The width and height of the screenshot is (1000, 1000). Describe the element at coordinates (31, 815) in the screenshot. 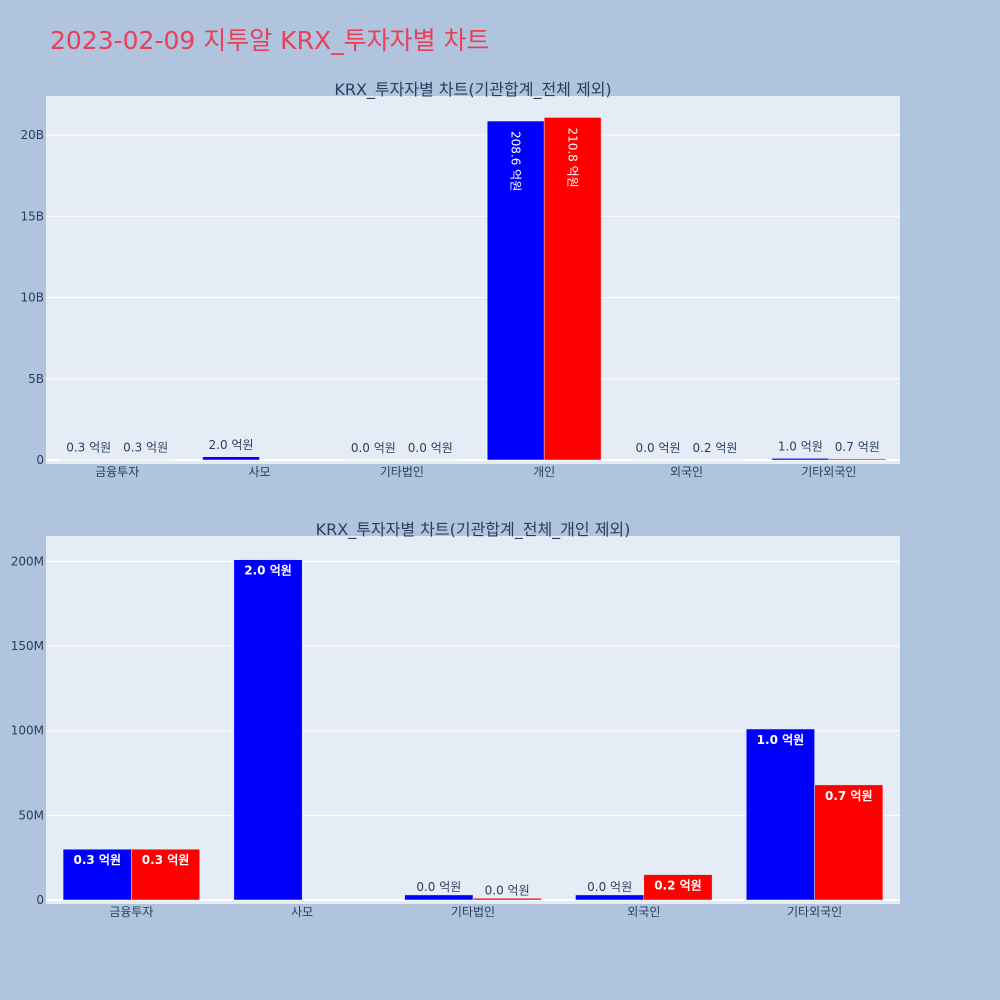

I see `y-tick-label: 50M` at that location.